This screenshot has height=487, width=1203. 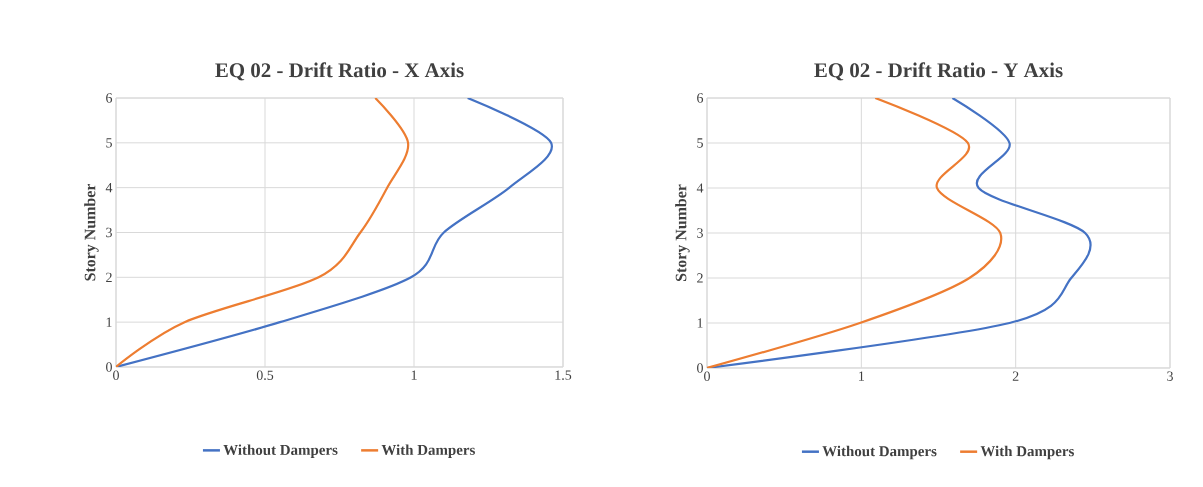 What do you see at coordinates (339, 71) in the screenshot?
I see `chart-title: EQ 02 - Drift Ratio - X Axis` at bounding box center [339, 71].